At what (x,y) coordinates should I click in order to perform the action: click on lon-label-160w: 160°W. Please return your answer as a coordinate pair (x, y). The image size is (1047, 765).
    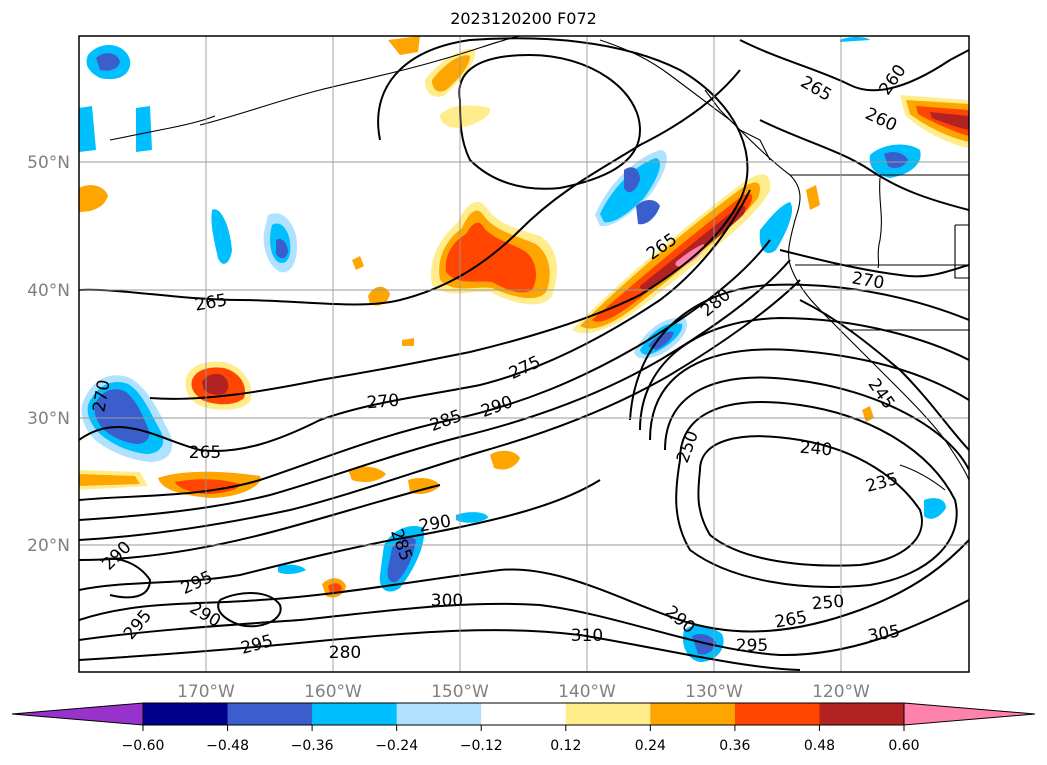
    Looking at the image, I should click on (333, 692).